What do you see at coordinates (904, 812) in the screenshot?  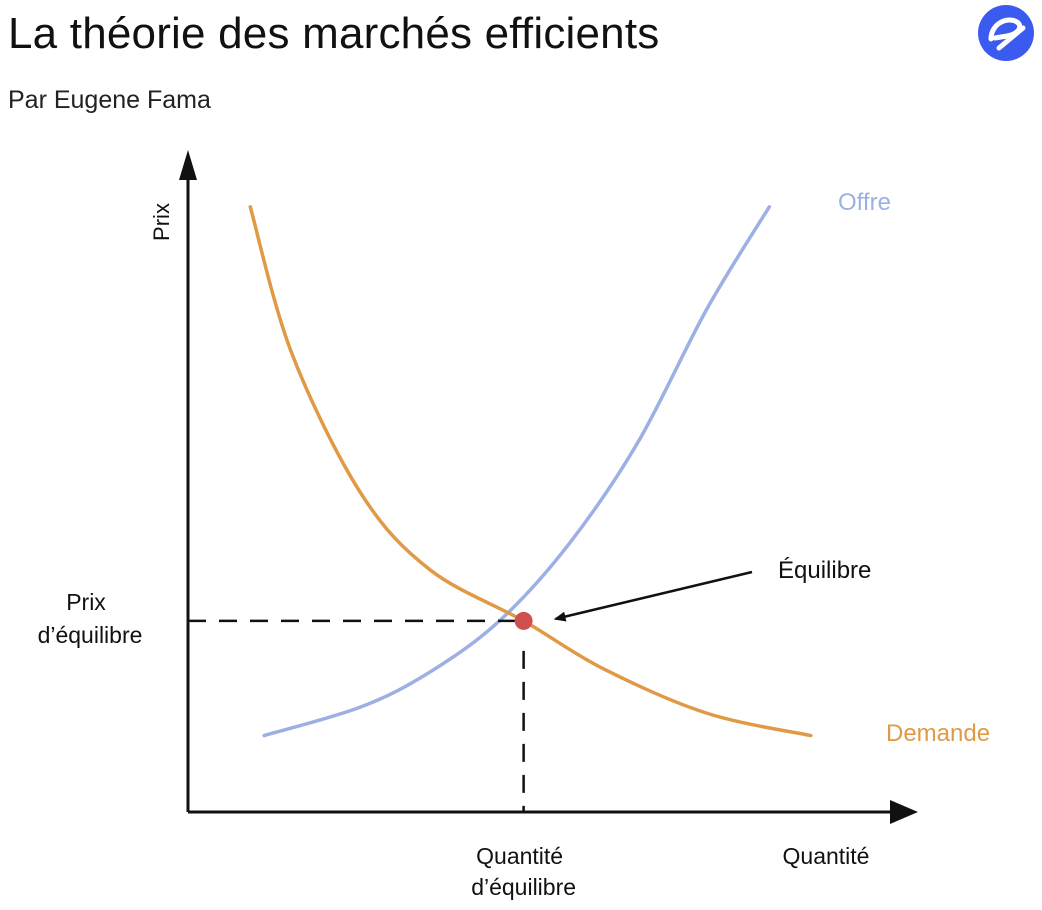 I see `x-axis-arrow-icon` at bounding box center [904, 812].